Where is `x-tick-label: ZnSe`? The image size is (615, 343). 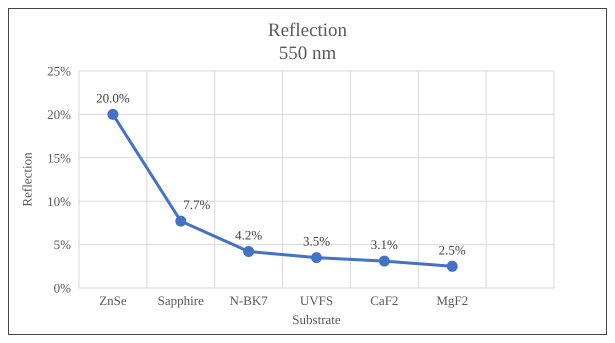 x-tick-label: ZnSe is located at coordinates (113, 300).